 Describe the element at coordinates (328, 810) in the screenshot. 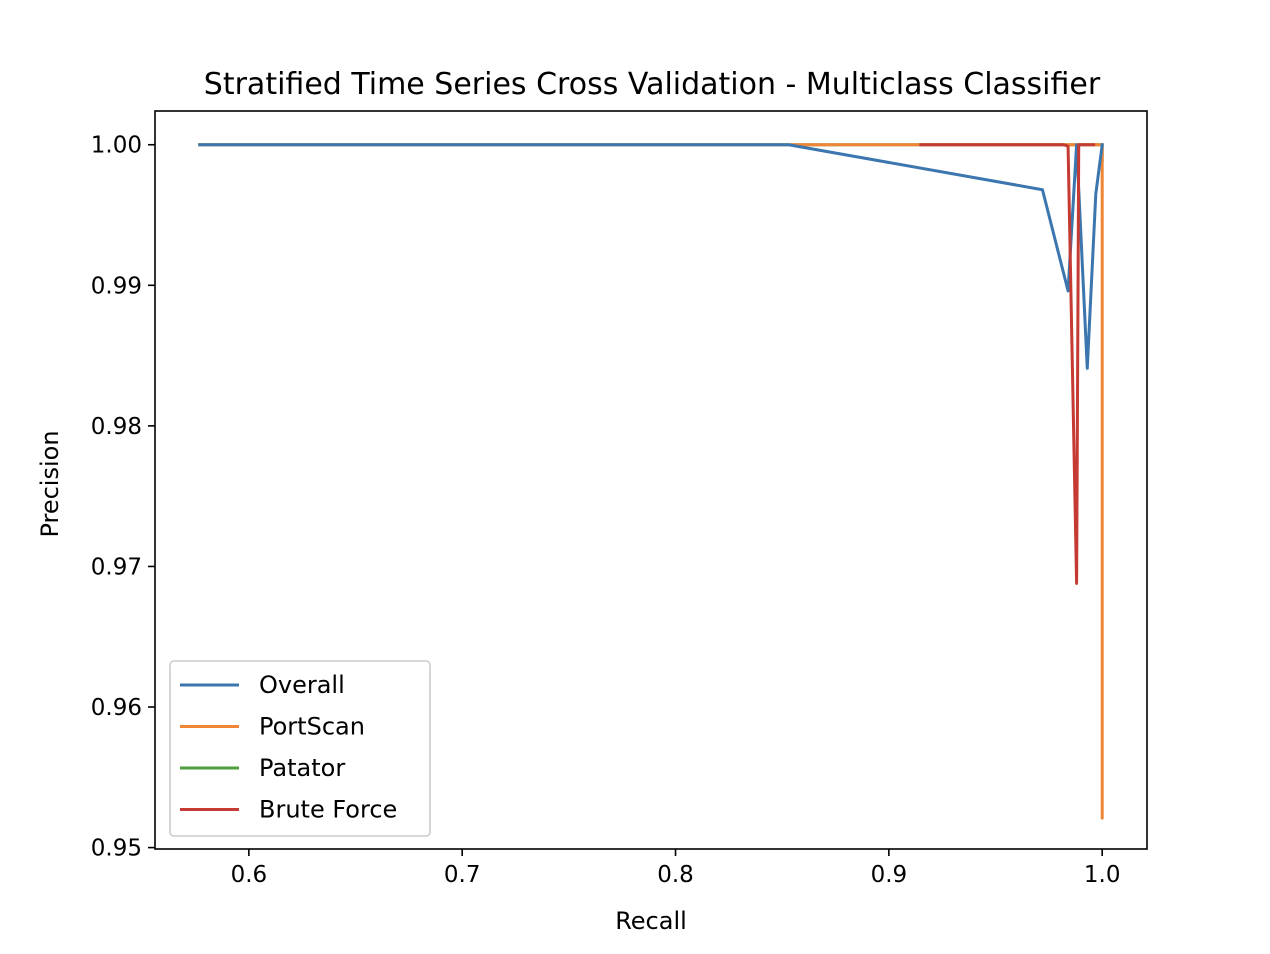

I see `legend-label-brute-force: Brute Force` at that location.